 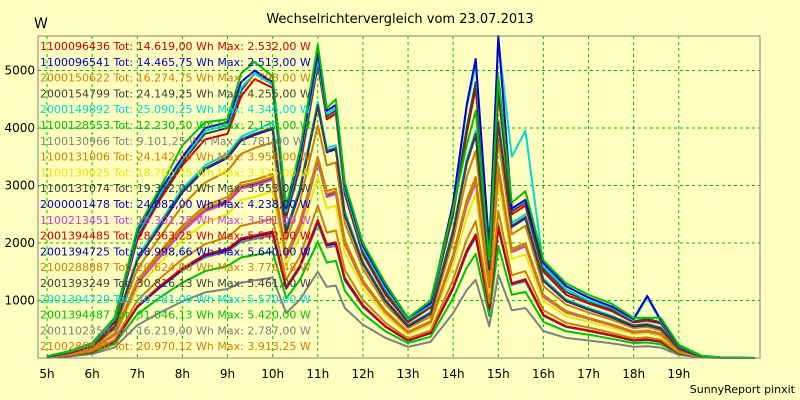 What do you see at coordinates (137, 374) in the screenshot?
I see `x-tick-label: 7h` at bounding box center [137, 374].